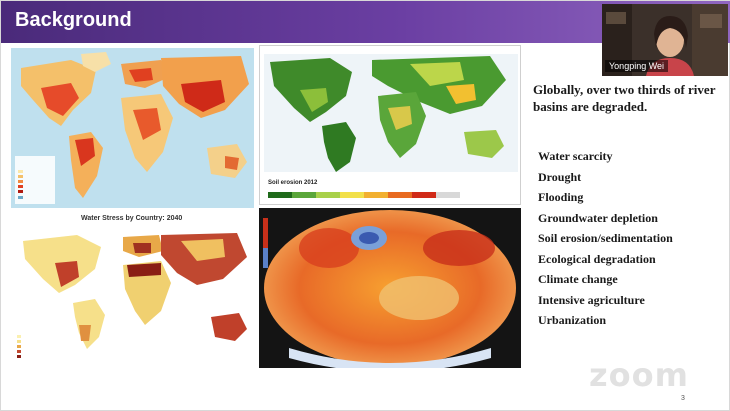 The width and height of the screenshot is (730, 411). Describe the element at coordinates (637, 66) in the screenshot. I see `participant-name-label: Yongping Wei` at that location.